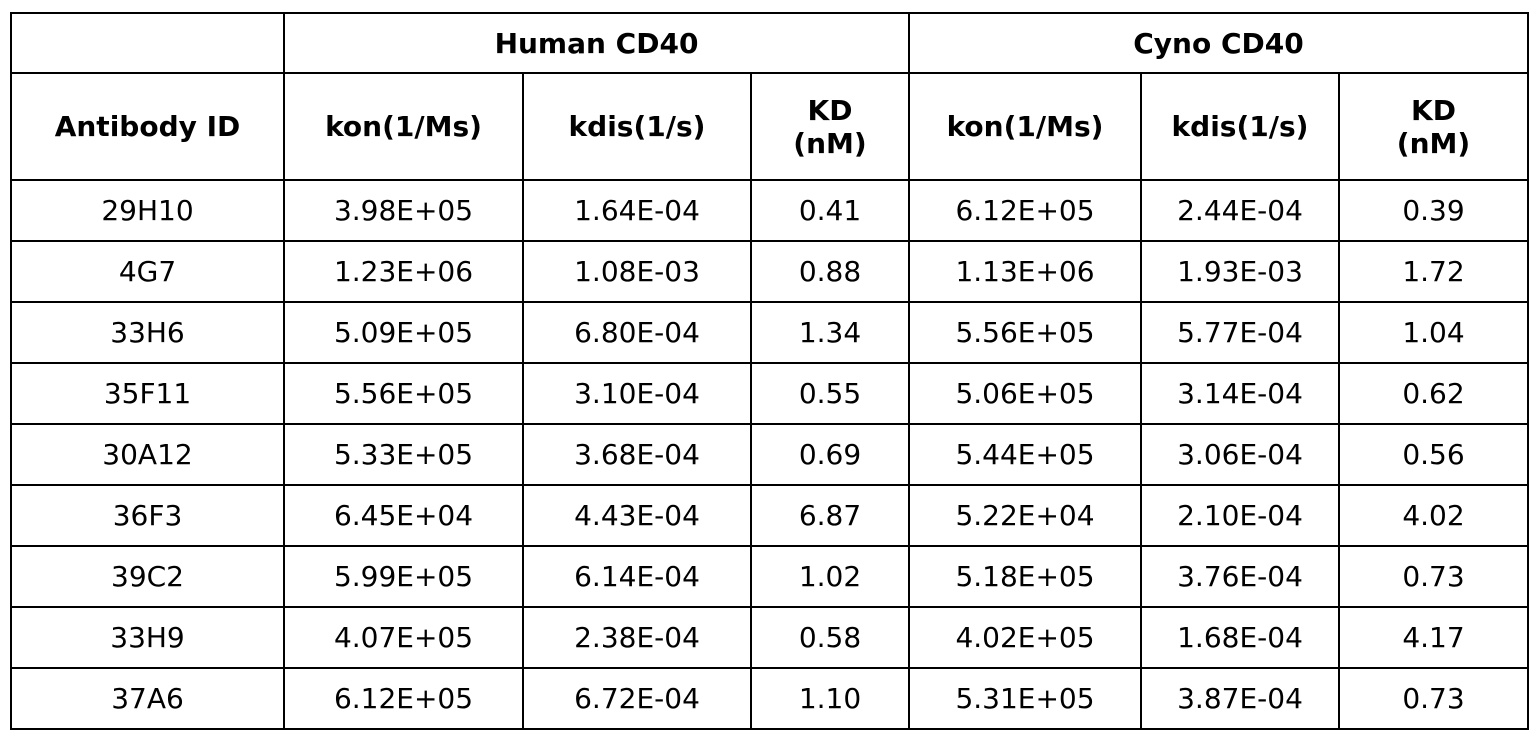  Describe the element at coordinates (403, 332) in the screenshot. I see `value-cell: 5.09E+05` at that location.